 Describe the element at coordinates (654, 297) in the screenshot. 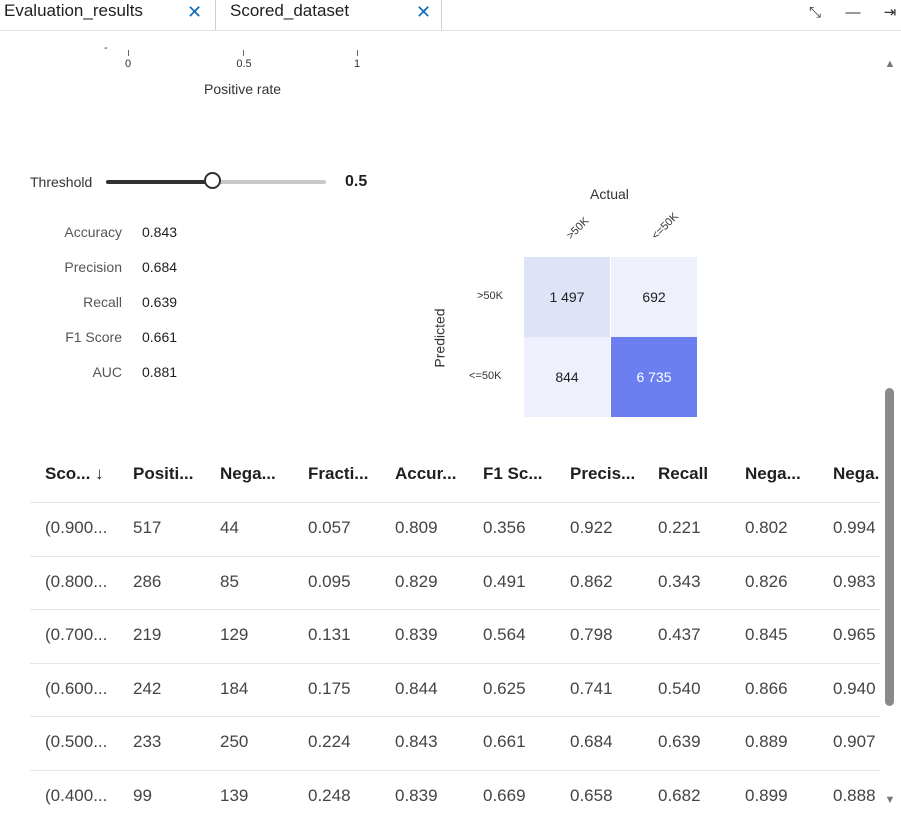

I see `confusion-cell: 692` at that location.